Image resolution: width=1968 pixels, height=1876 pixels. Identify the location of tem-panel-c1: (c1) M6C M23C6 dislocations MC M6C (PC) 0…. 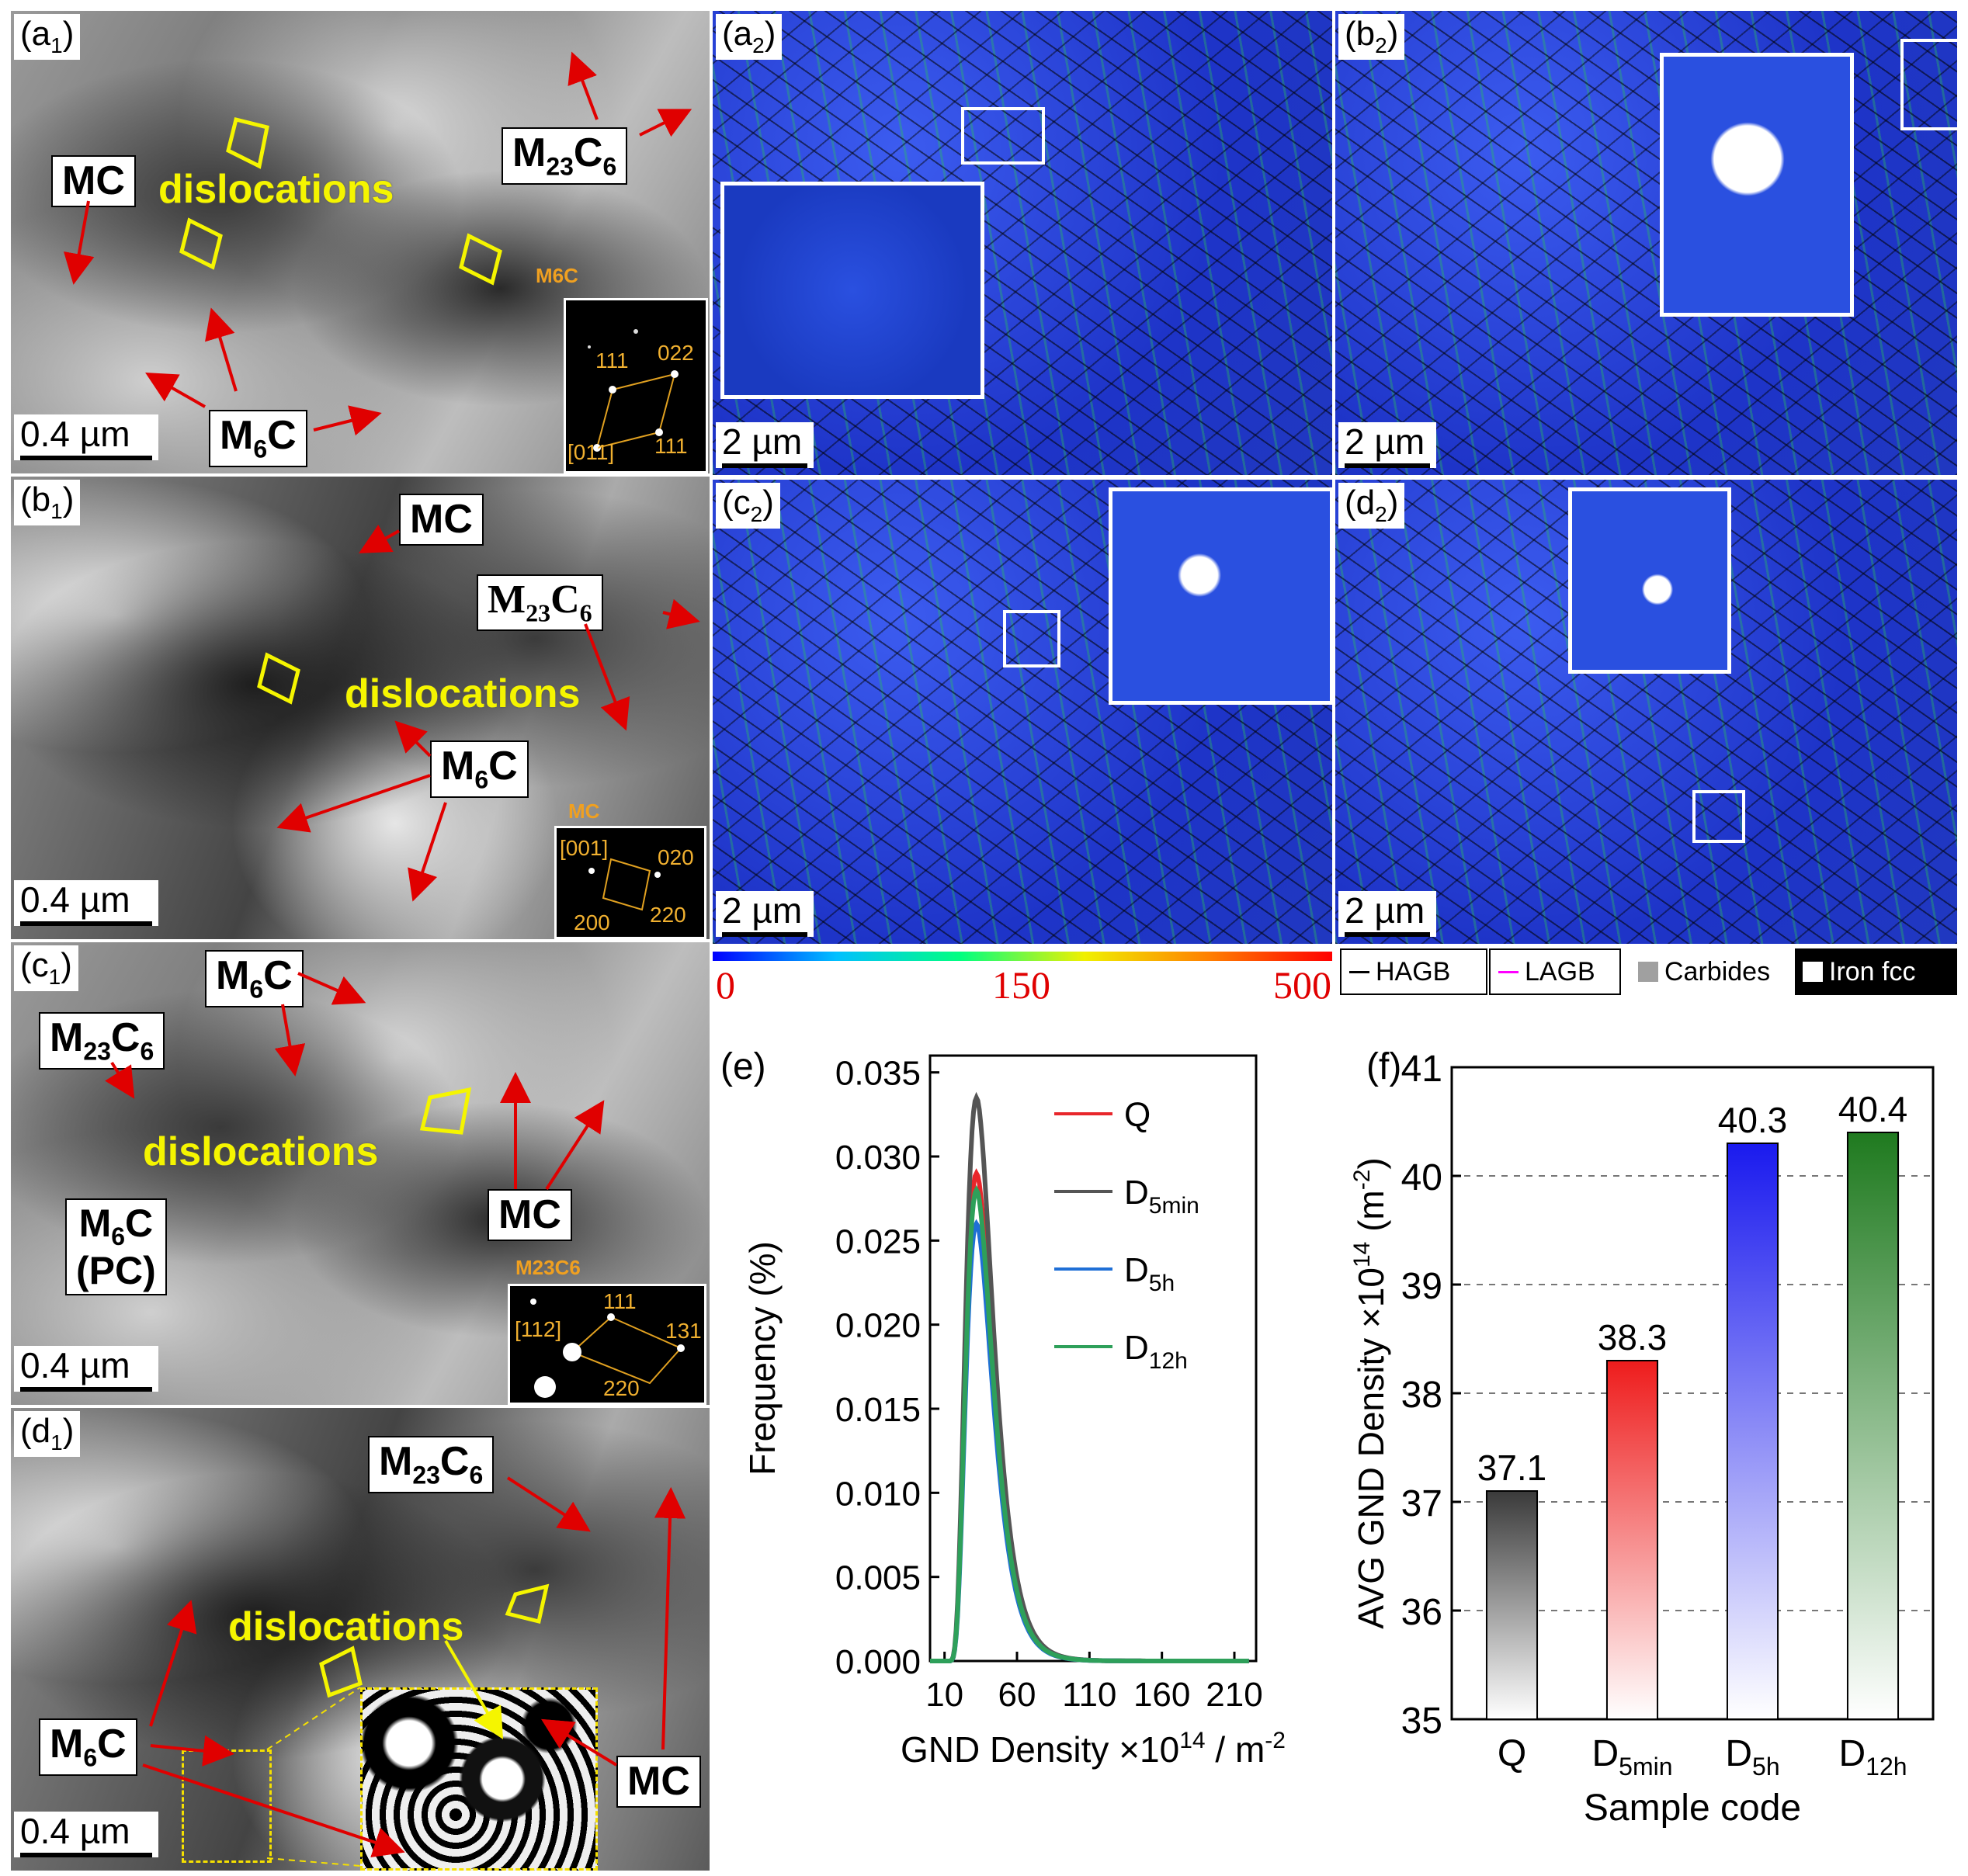
(360, 1173).